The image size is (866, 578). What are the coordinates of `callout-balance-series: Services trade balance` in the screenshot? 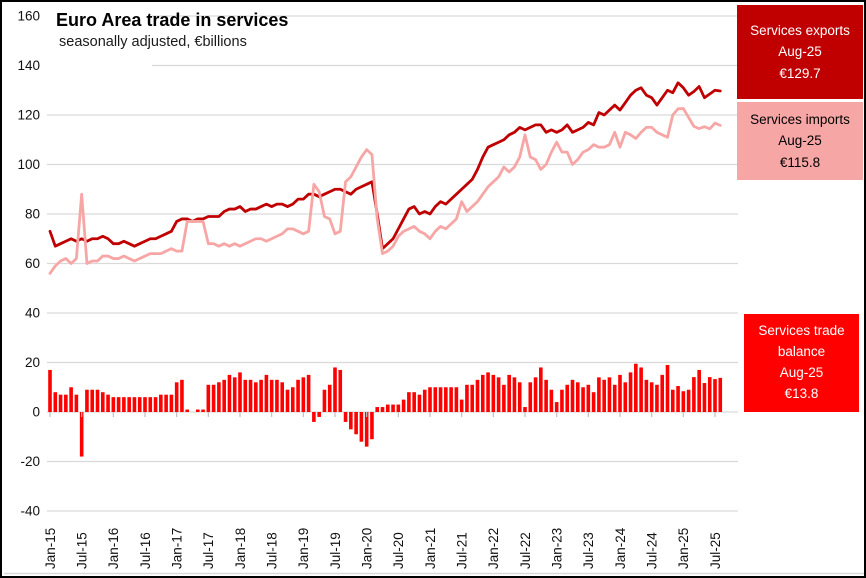 It's located at (801, 341).